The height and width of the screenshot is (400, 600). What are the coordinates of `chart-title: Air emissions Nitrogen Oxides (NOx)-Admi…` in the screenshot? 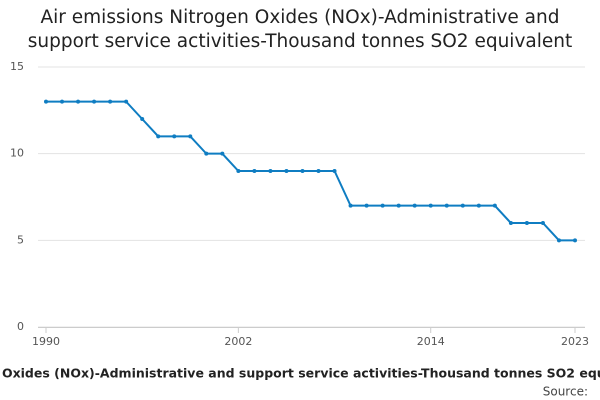 It's located at (300, 29).